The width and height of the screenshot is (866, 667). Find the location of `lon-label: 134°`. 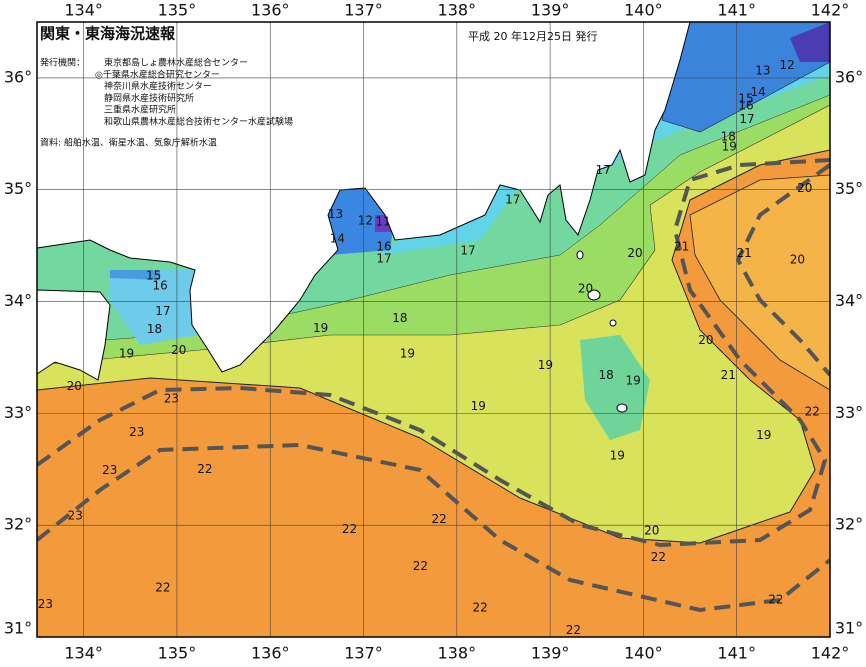

lon-label: 134° is located at coordinates (83, 10).